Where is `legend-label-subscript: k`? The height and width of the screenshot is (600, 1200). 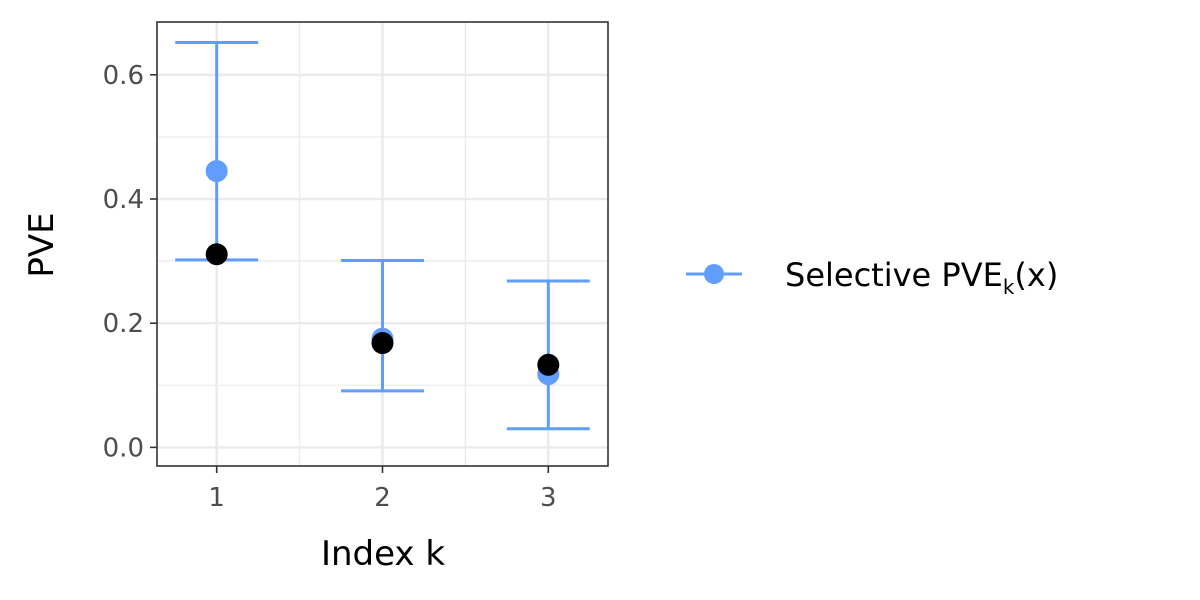
legend-label-subscript: k is located at coordinates (1009, 287).